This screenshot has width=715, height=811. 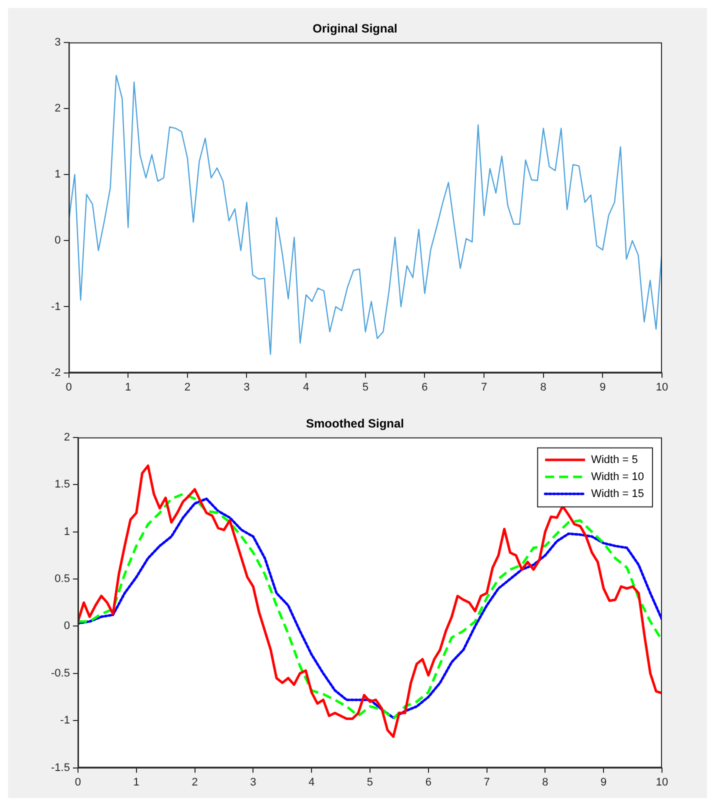 I want to click on y-tick-label: 3, so click(x=57, y=42).